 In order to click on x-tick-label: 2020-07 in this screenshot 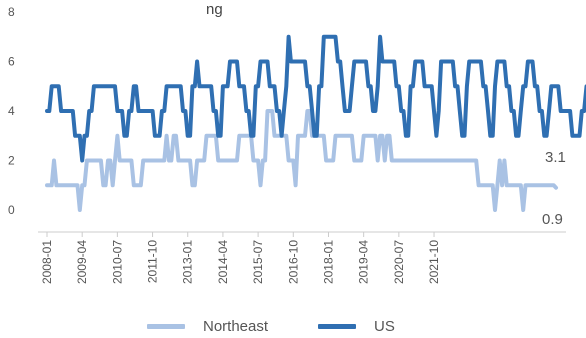, I will do `click(399, 262)`.